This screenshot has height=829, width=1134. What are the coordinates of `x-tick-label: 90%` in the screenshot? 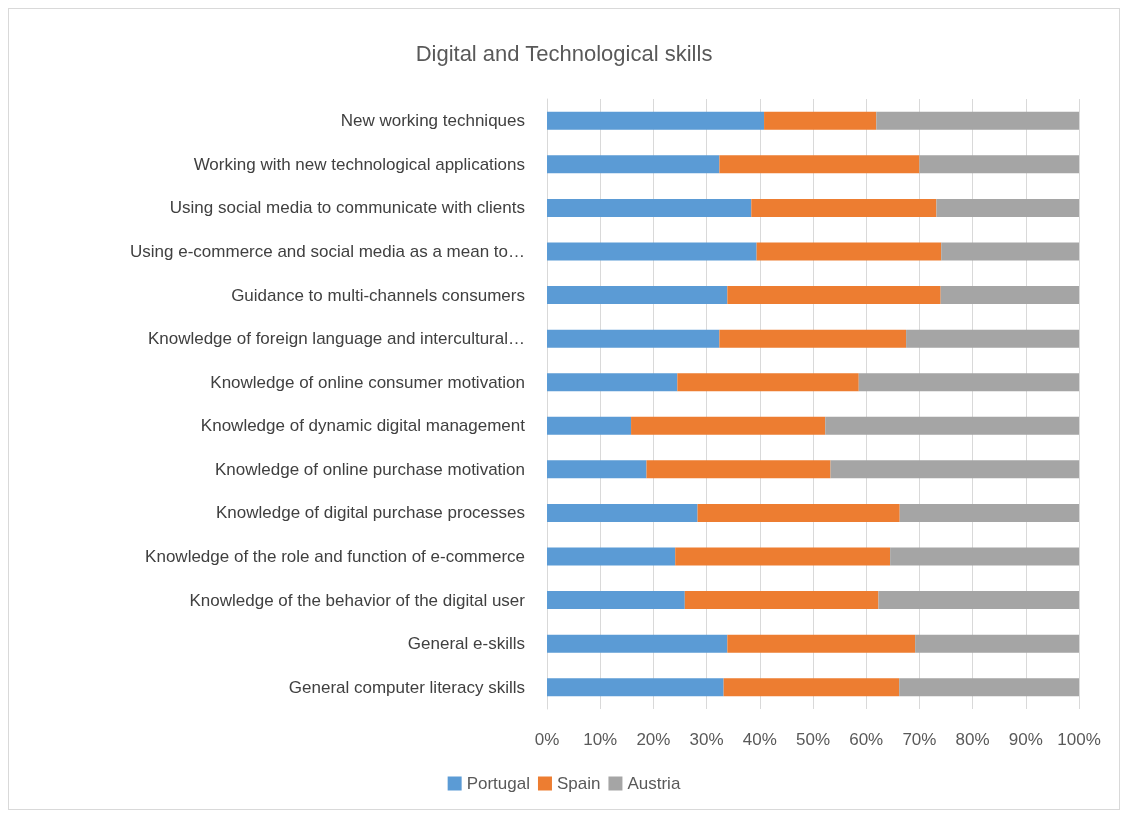 It's located at (1025, 739).